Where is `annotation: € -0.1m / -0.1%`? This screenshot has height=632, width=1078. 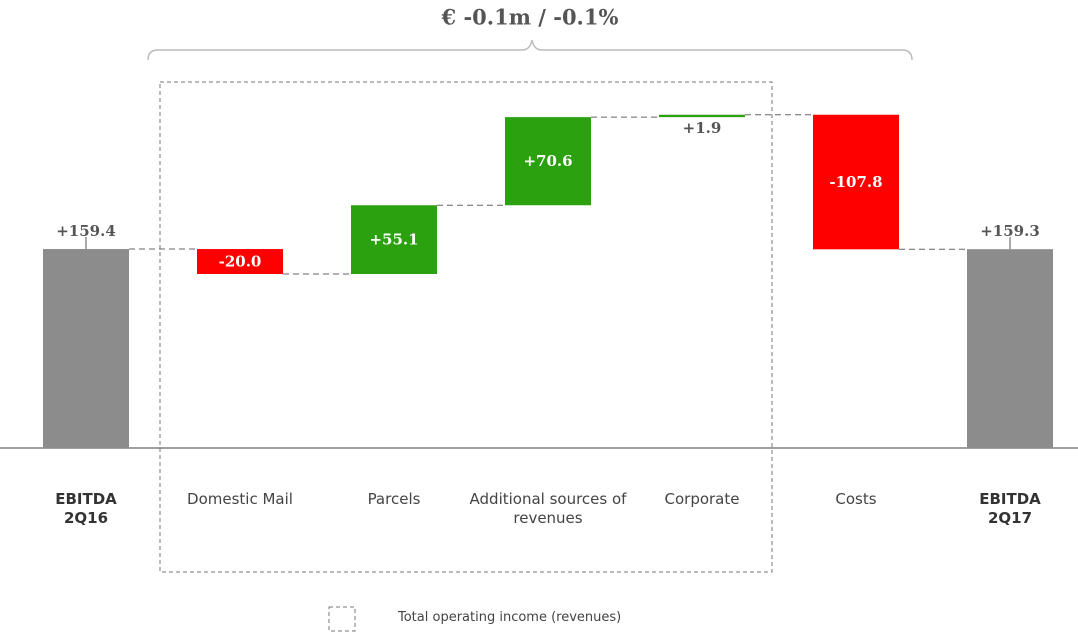 annotation: € -0.1m / -0.1% is located at coordinates (530, 17).